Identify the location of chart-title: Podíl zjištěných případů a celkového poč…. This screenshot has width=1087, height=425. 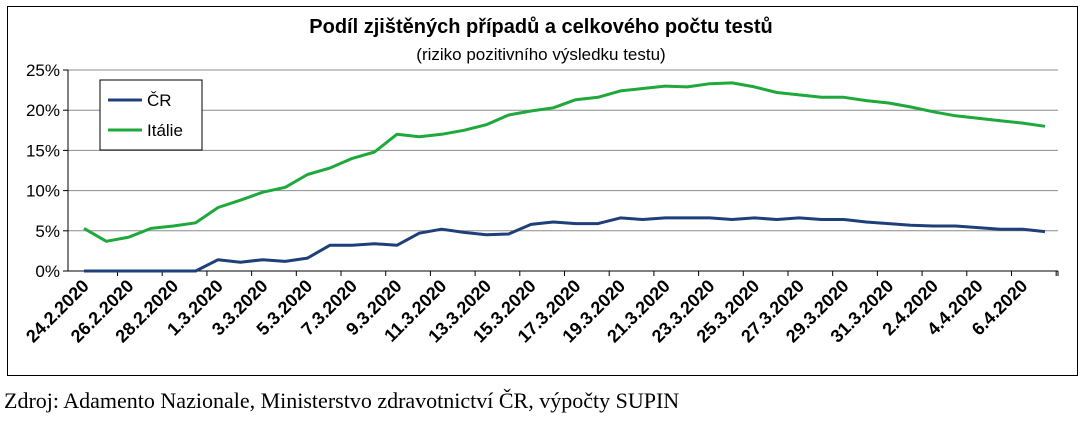
(540, 27).